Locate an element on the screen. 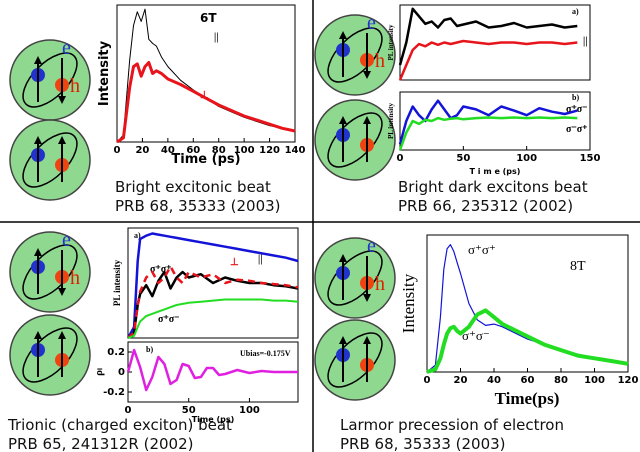 This screenshot has height=452, width=640. annotation: 8T is located at coordinates (578, 266).